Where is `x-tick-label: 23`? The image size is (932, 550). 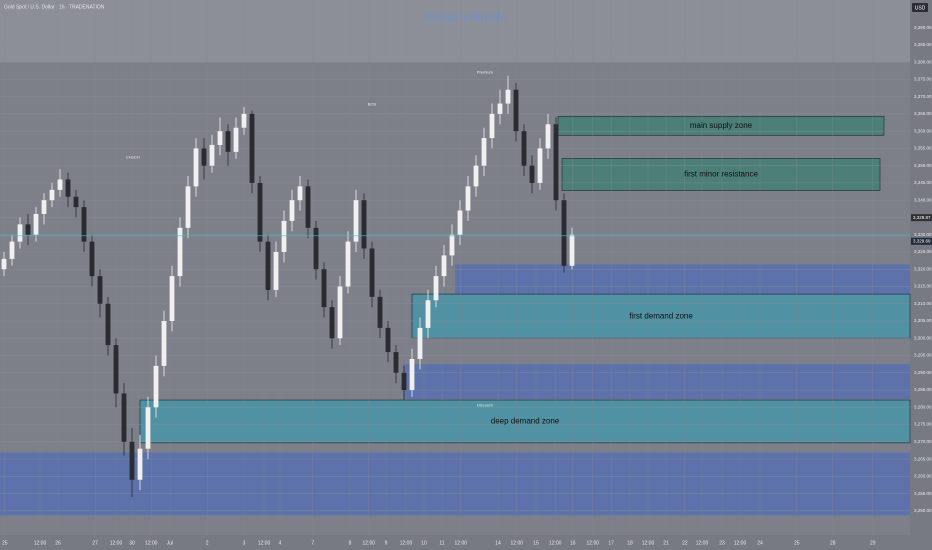
x-tick-label: 23 is located at coordinates (722, 543).